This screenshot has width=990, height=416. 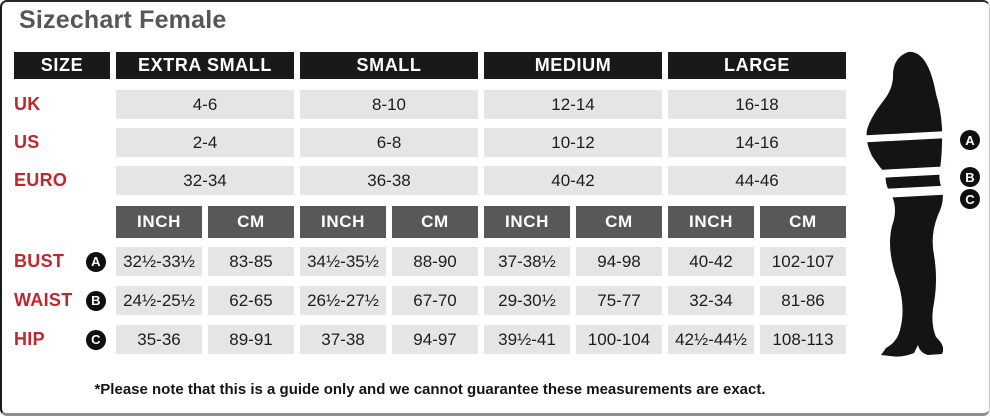 I want to click on marker-badge-b: B, so click(x=96, y=300).